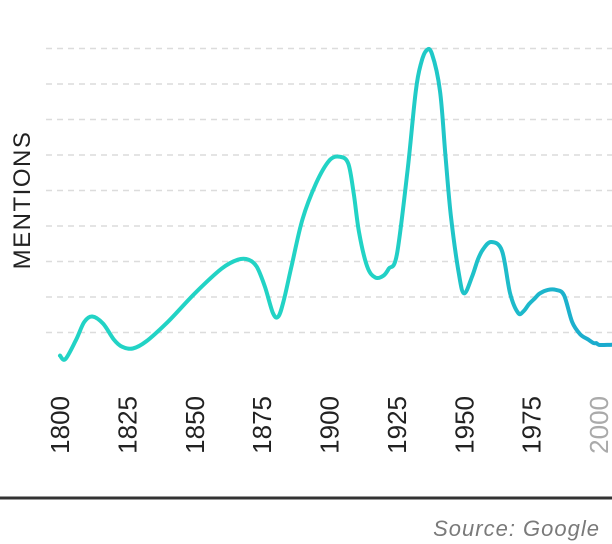  What do you see at coordinates (22, 200) in the screenshot?
I see `y-axis-label: MENTIONS` at bounding box center [22, 200].